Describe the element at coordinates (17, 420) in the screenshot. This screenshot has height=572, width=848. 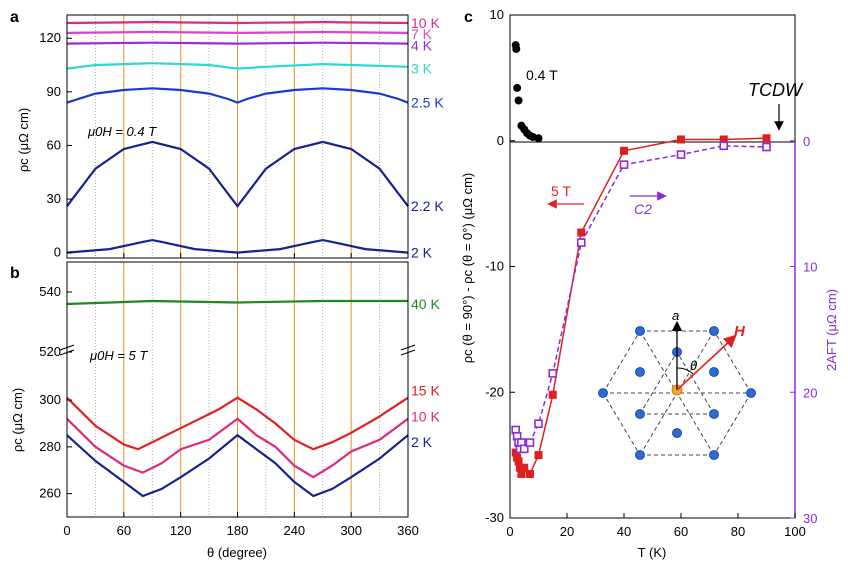
I see `panel-b-ylabel: ρc (μΩ cm)` at that location.